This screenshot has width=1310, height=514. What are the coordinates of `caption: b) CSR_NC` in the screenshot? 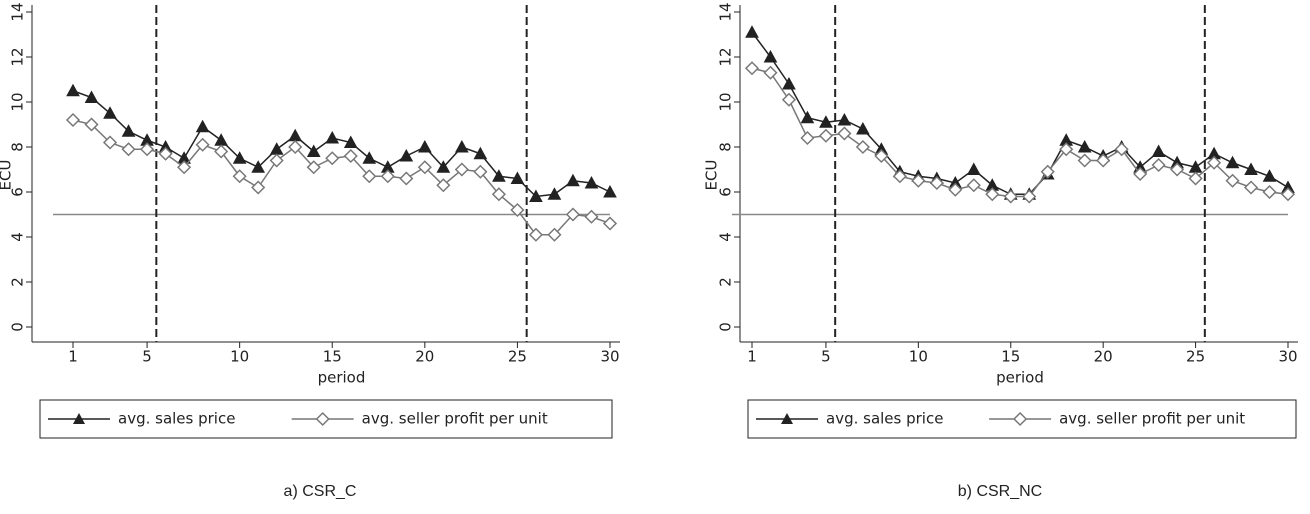 It's located at (1000, 491).